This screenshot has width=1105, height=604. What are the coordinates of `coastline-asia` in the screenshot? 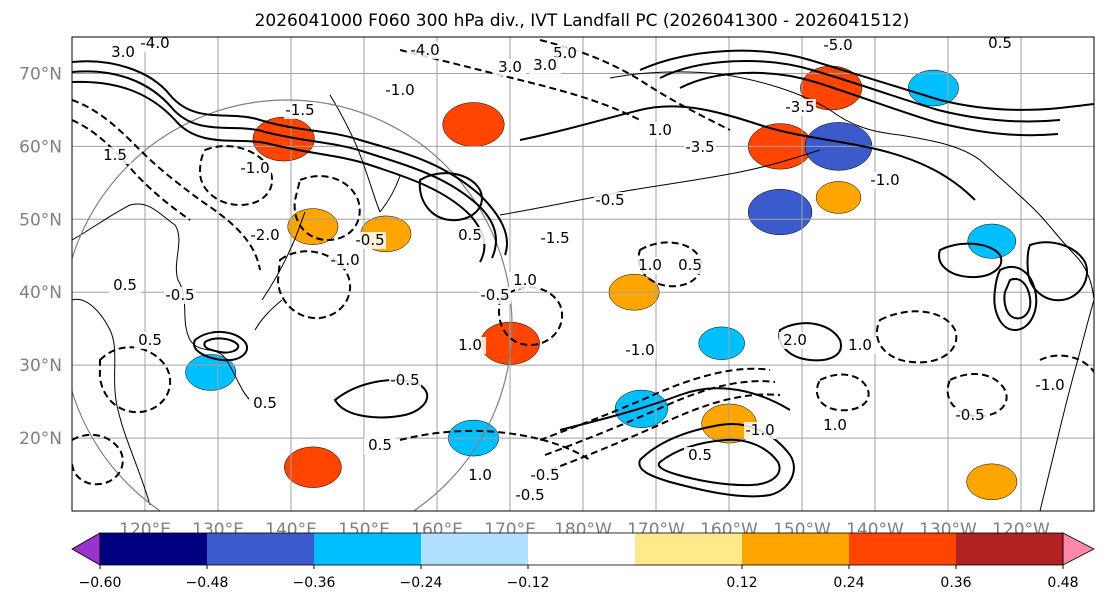 It's located at (161, 354).